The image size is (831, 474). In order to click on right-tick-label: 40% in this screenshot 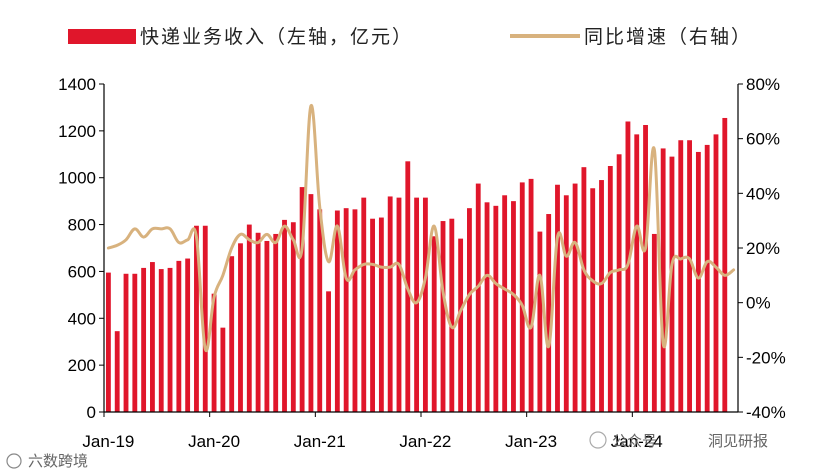, I will do `click(763, 193)`.